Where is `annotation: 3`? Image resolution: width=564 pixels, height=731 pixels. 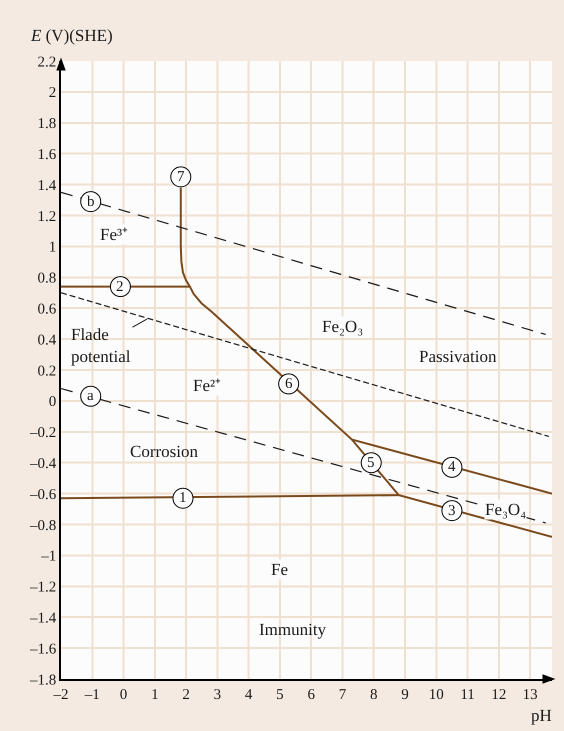 annotation: 3 is located at coordinates (452, 511).